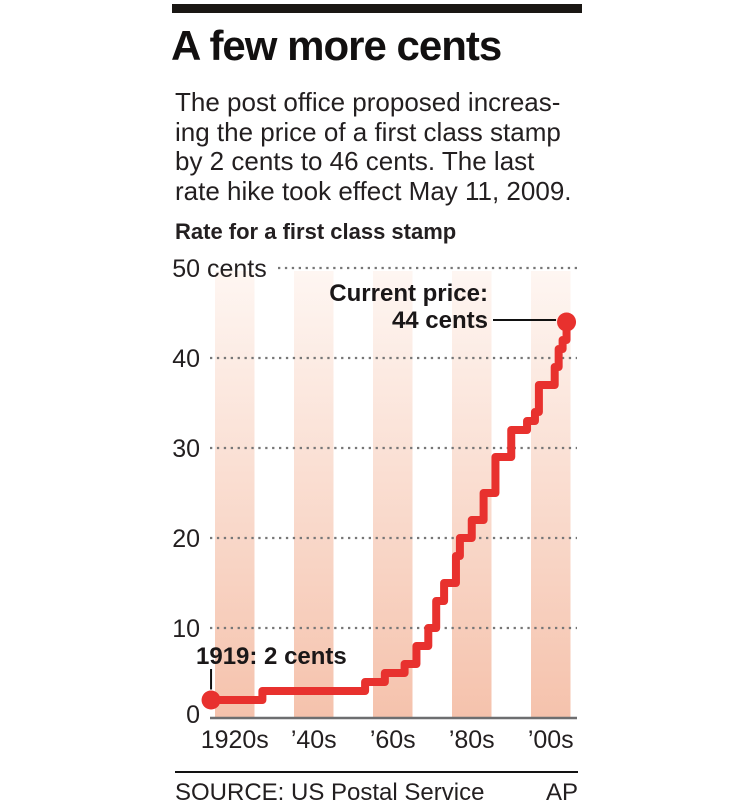 The image size is (739, 800). What do you see at coordinates (211, 700) in the screenshot?
I see `start-point-marker` at bounding box center [211, 700].